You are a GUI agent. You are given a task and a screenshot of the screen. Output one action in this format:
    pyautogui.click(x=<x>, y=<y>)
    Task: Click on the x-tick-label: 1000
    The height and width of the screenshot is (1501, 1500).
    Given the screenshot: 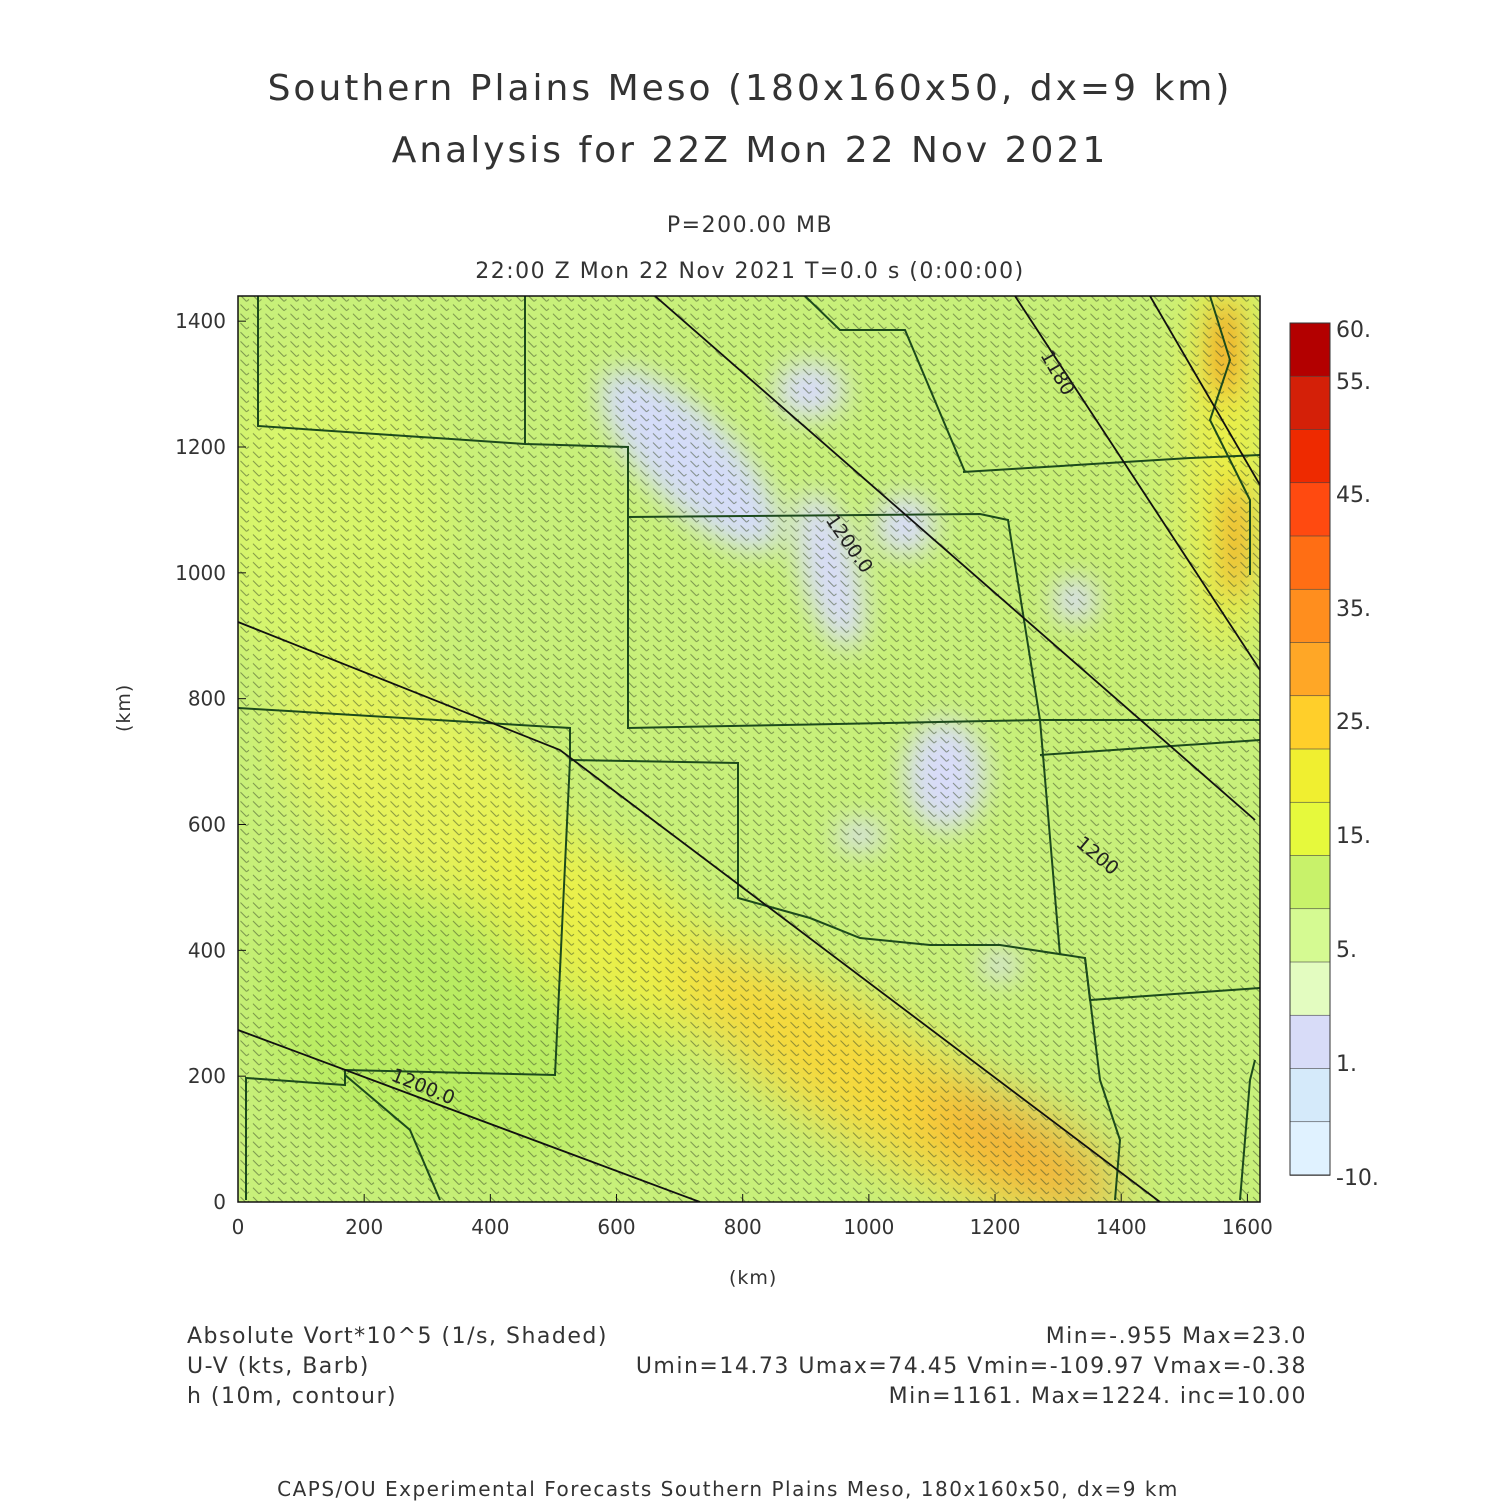 What is the action you would take?
    pyautogui.click(x=868, y=1227)
    